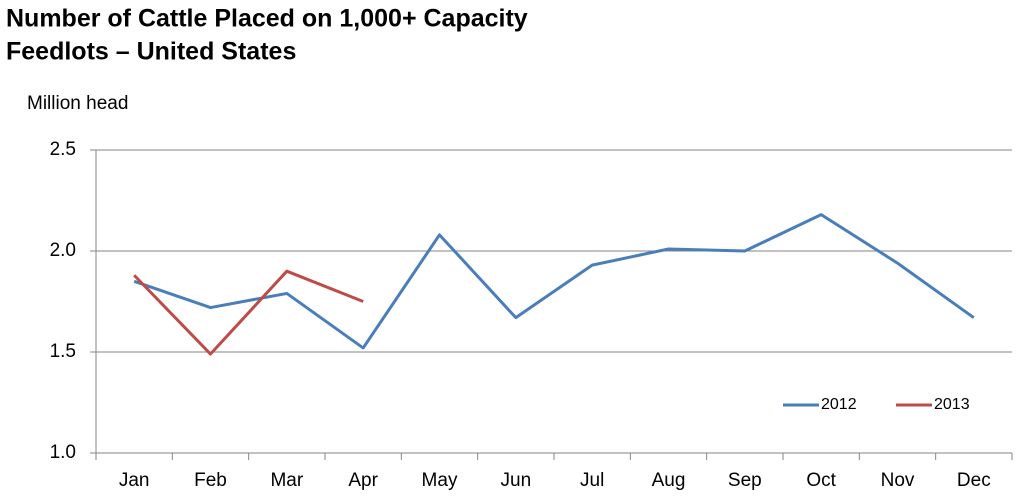 The height and width of the screenshot is (502, 1024). What do you see at coordinates (974, 480) in the screenshot?
I see `x-tick-label: Dec` at bounding box center [974, 480].